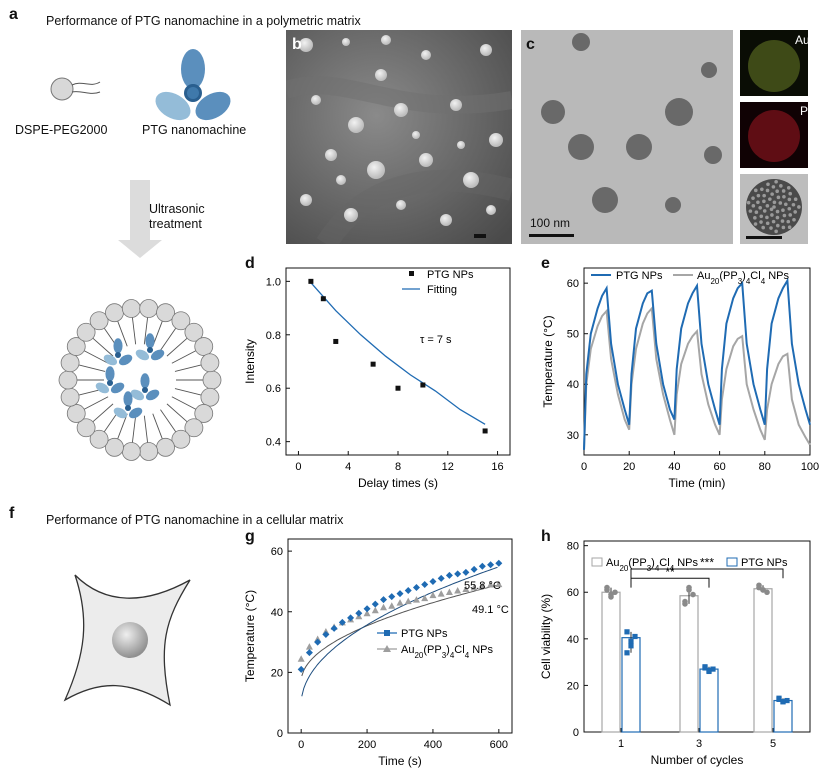  What do you see at coordinates (398, 467) in the screenshot?
I see `x-tick-label: 8` at bounding box center [398, 467].